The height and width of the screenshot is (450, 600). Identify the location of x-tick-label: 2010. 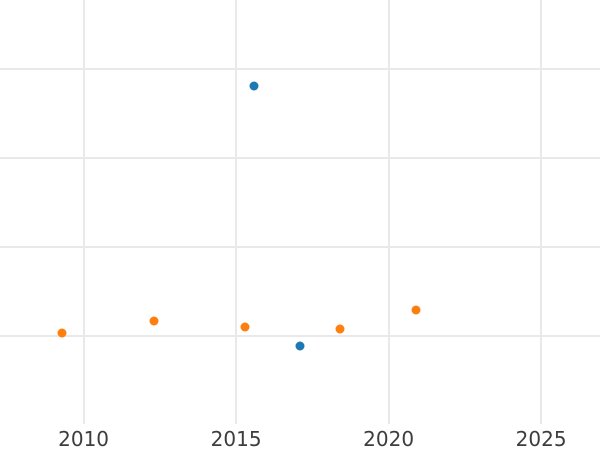
(84, 438).